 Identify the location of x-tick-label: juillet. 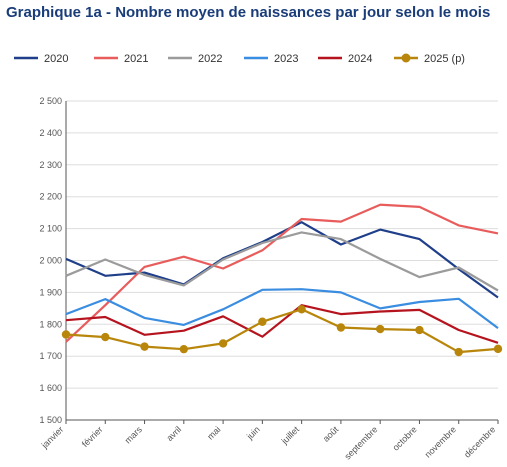
(290, 435).